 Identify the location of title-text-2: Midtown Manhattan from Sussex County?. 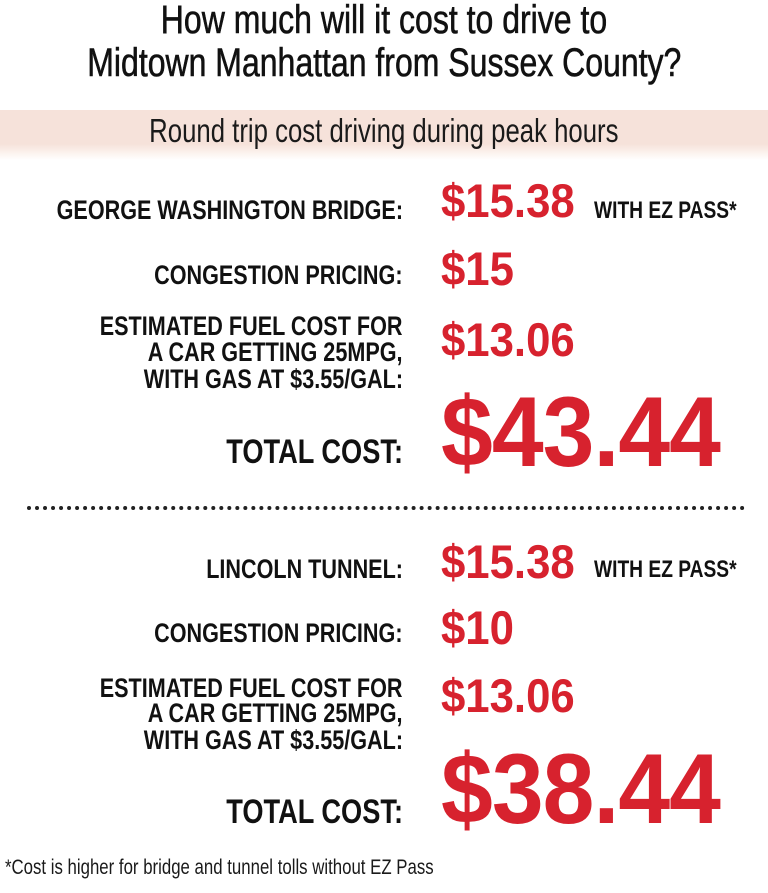
(384, 63).